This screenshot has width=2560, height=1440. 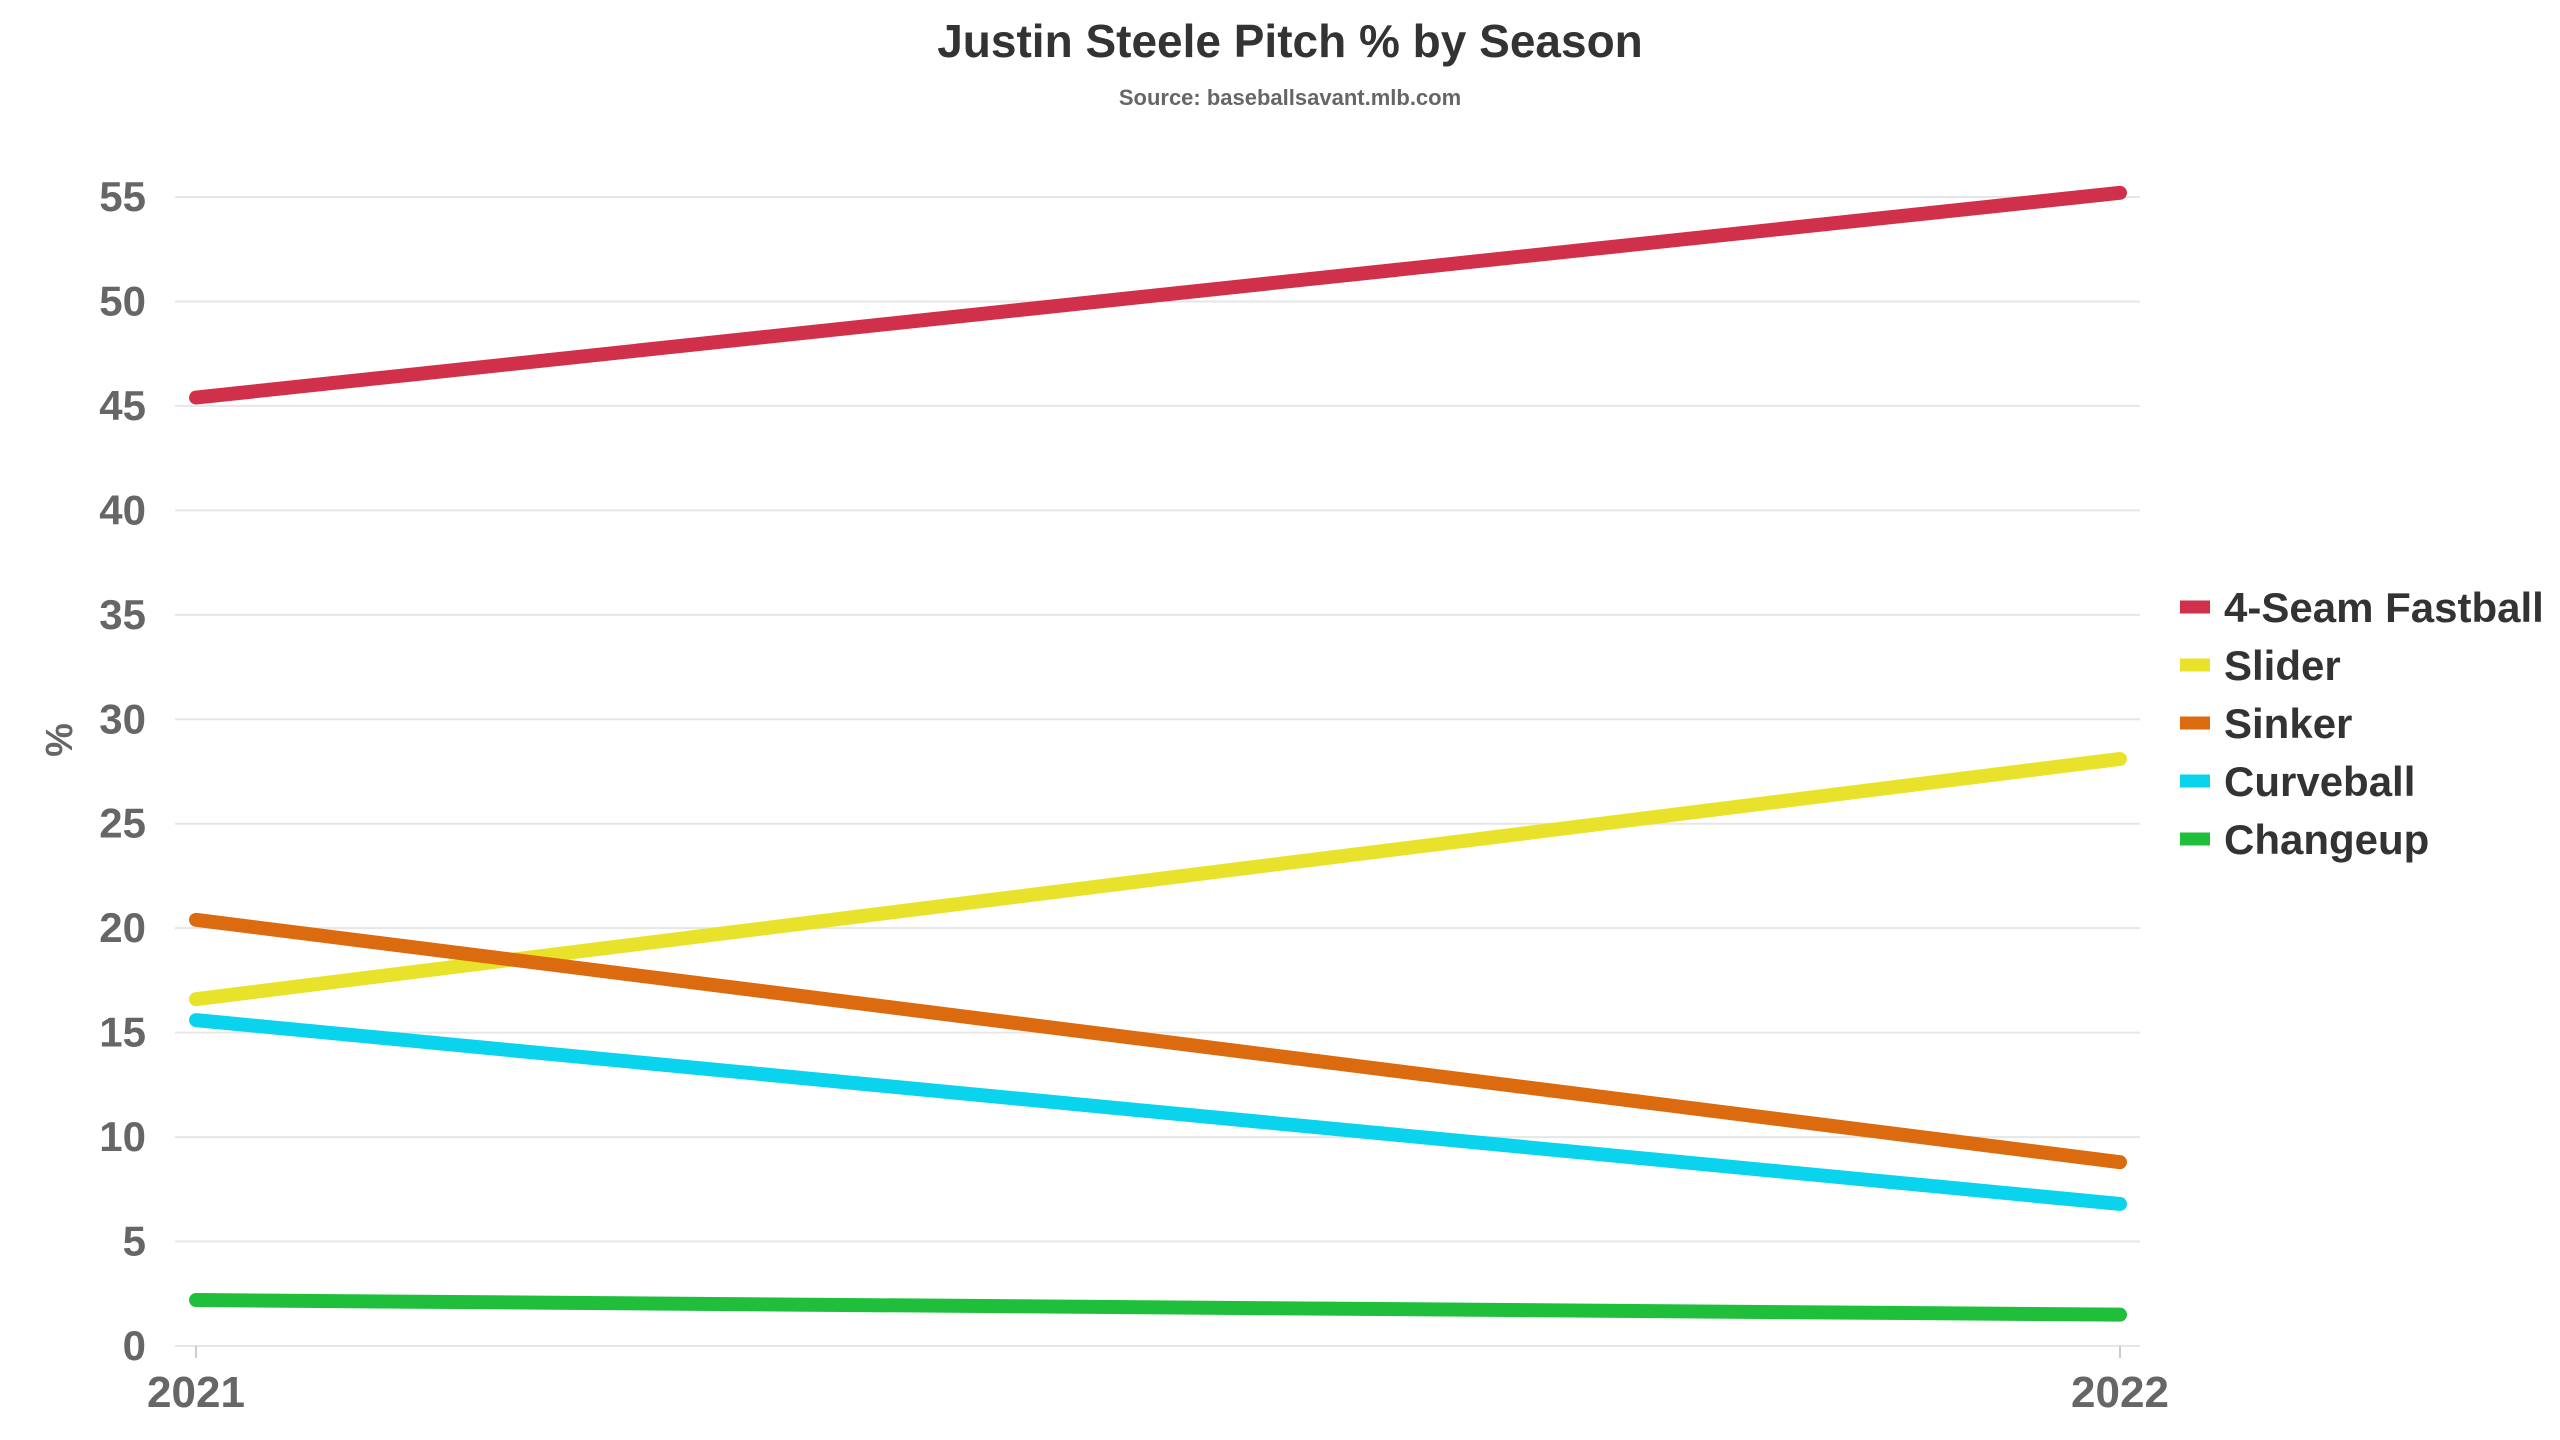 What do you see at coordinates (134, 1241) in the screenshot?
I see `y-tick-label: 5` at bounding box center [134, 1241].